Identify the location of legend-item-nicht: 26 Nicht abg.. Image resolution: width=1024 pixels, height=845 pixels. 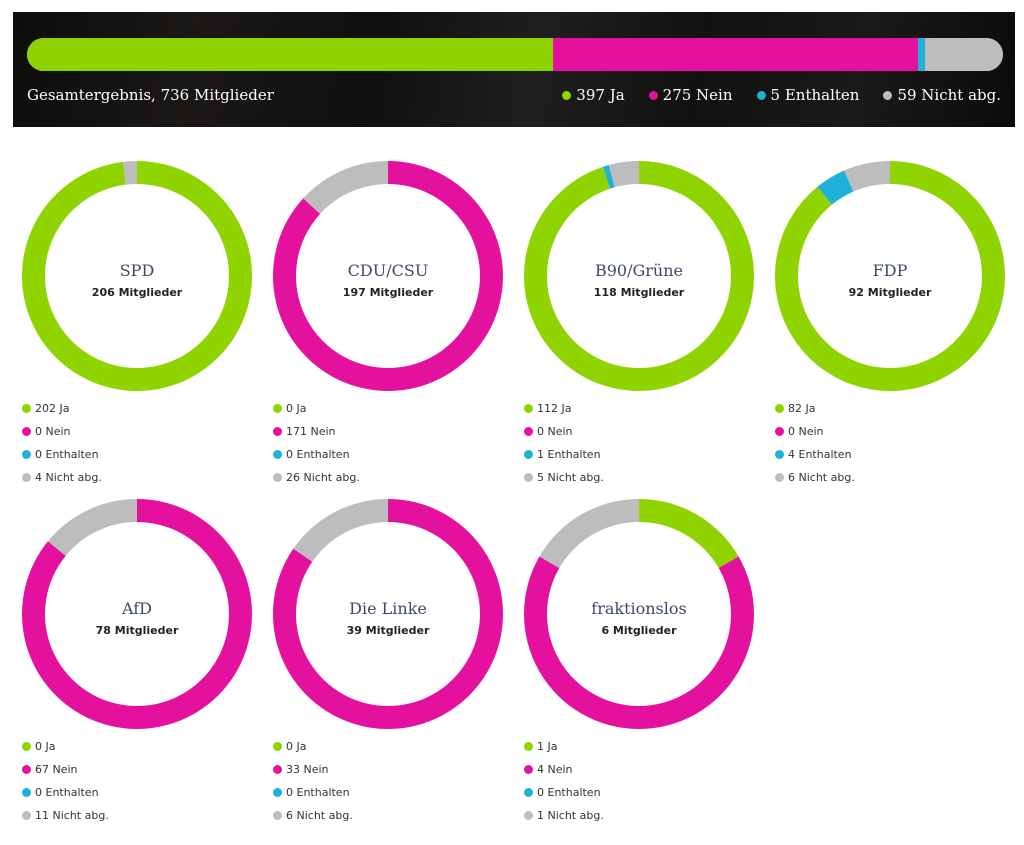
(316, 477).